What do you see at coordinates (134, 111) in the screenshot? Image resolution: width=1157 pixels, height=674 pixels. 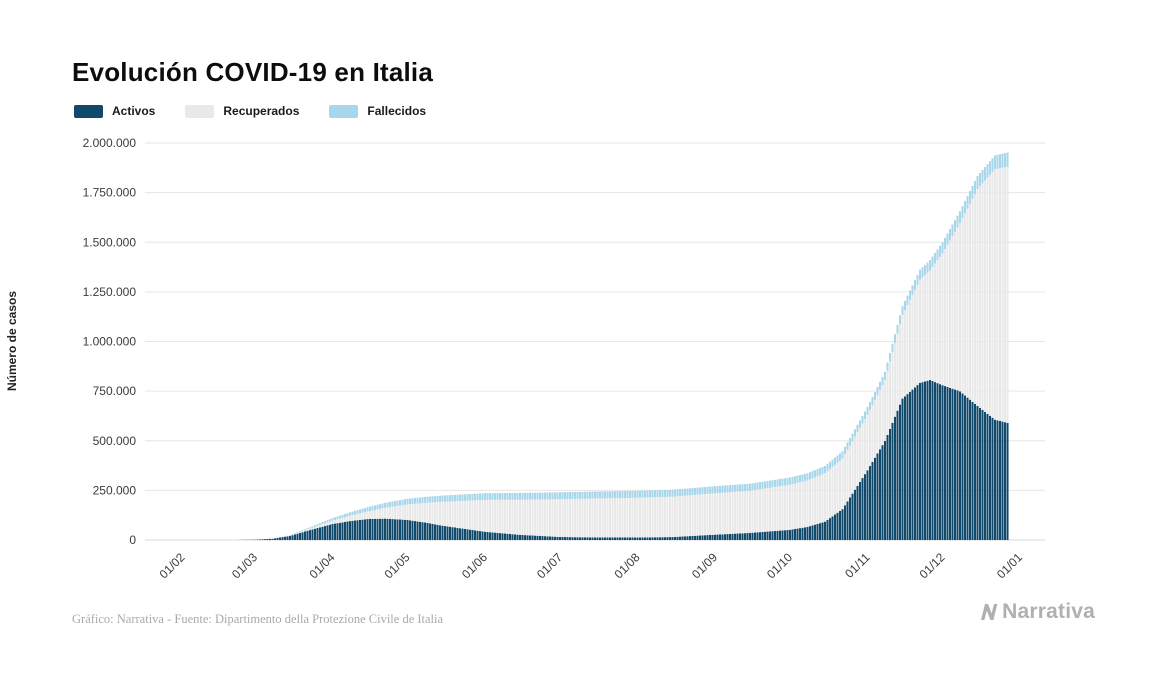 I see `legend-label-activos: Activos` at bounding box center [134, 111].